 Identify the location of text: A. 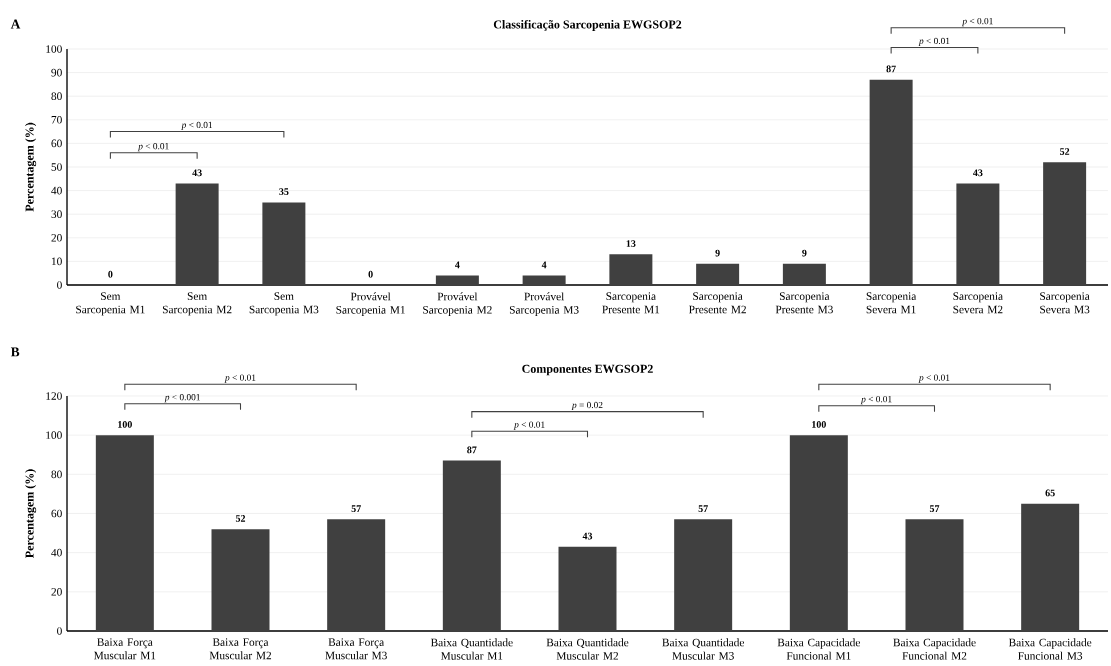
(15, 24).